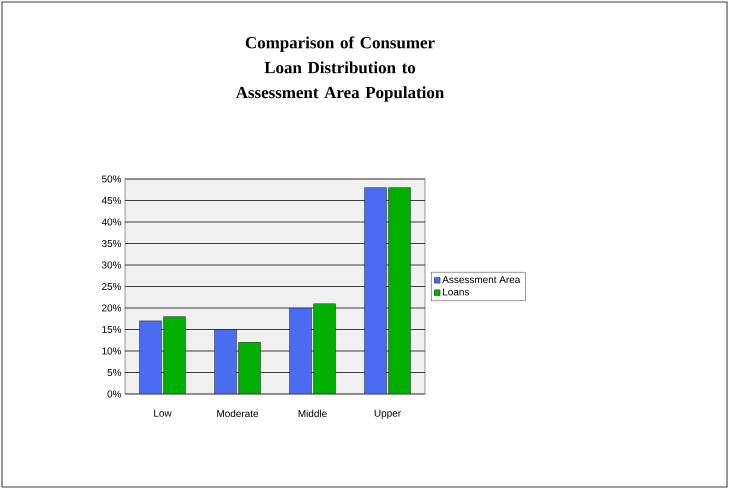  What do you see at coordinates (114, 372) in the screenshot?
I see `y-tick-label: 5%` at bounding box center [114, 372].